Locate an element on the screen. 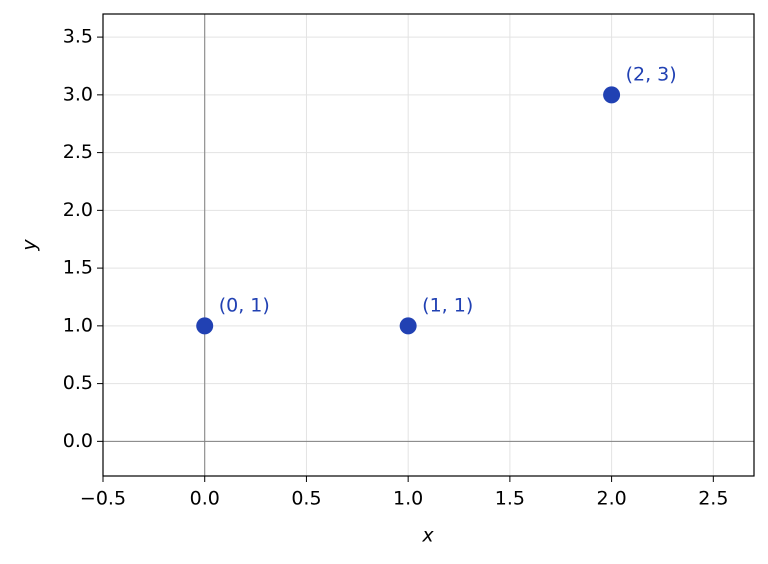 The width and height of the screenshot is (768, 564). x-tick-label: 1.5 is located at coordinates (510, 499).